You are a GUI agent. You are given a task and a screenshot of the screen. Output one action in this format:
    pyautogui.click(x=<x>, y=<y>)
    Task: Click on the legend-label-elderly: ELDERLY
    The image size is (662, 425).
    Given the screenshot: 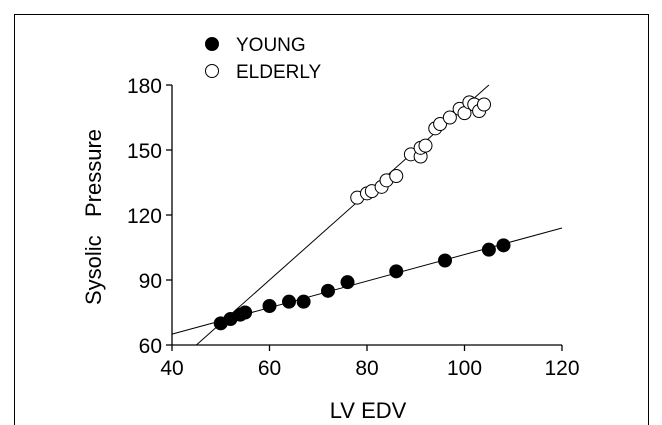 What is the action you would take?
    pyautogui.click(x=279, y=72)
    